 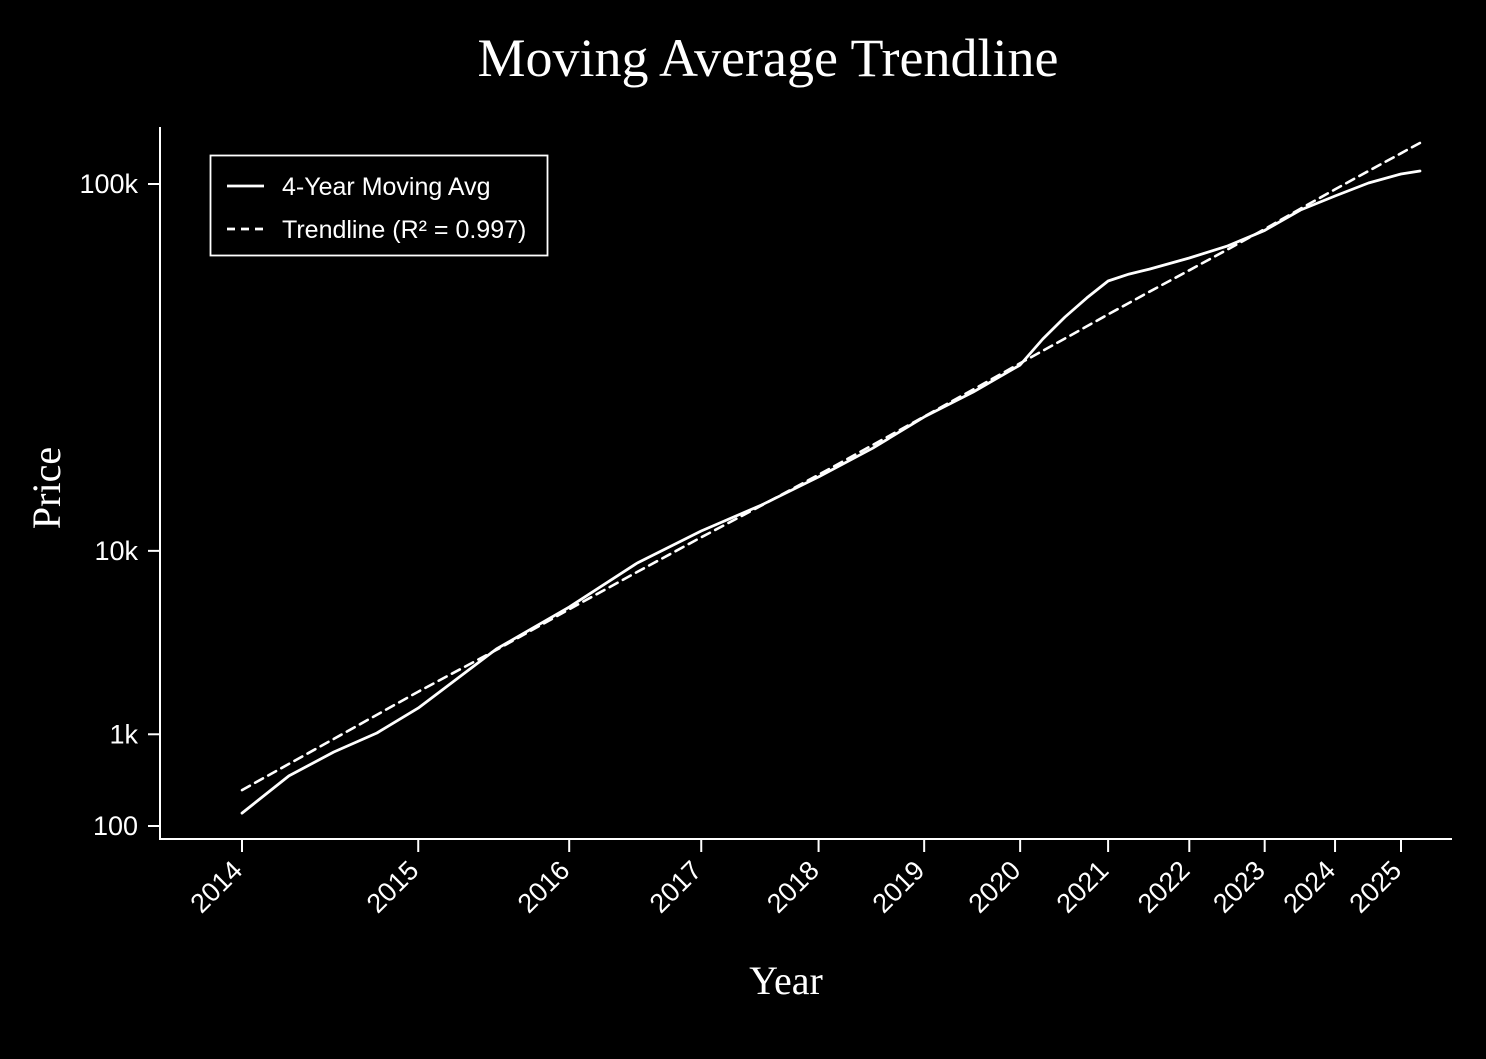 What do you see at coordinates (115, 826) in the screenshot?
I see `y-tick-label: 100` at bounding box center [115, 826].